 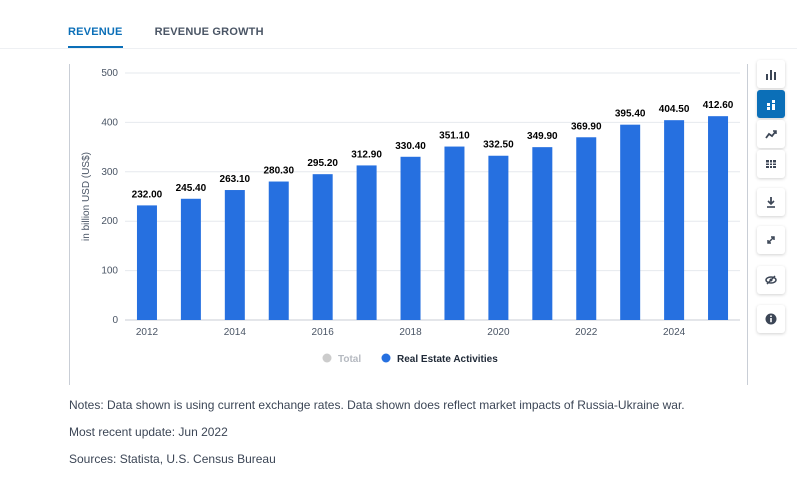 I want to click on tab-revenue-growth: REVENUE GROWTH, so click(x=209, y=32).